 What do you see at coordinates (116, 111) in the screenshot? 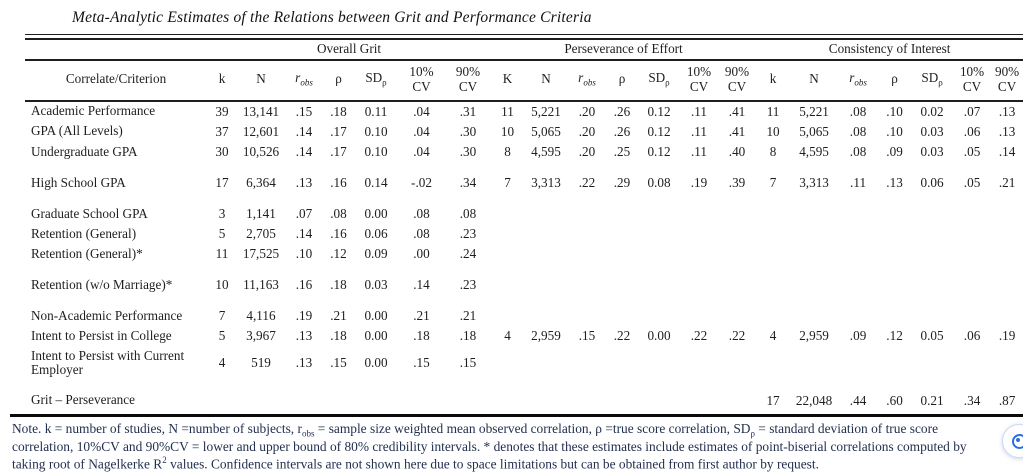
I see `row-label: Academic Performance` at bounding box center [116, 111].